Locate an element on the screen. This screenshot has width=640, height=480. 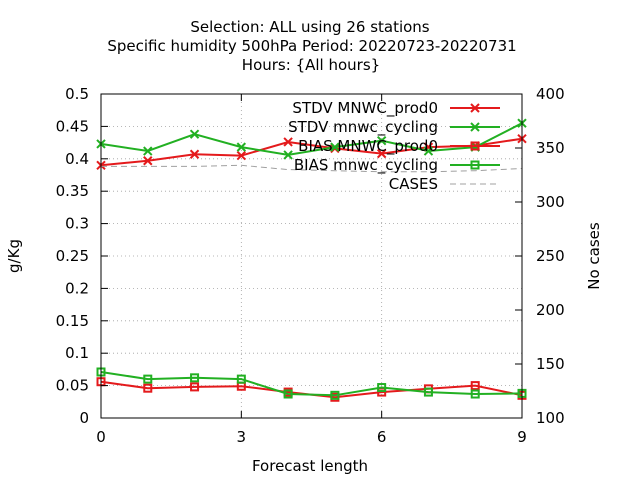
y-tick-label: 0 is located at coordinates (84, 418).